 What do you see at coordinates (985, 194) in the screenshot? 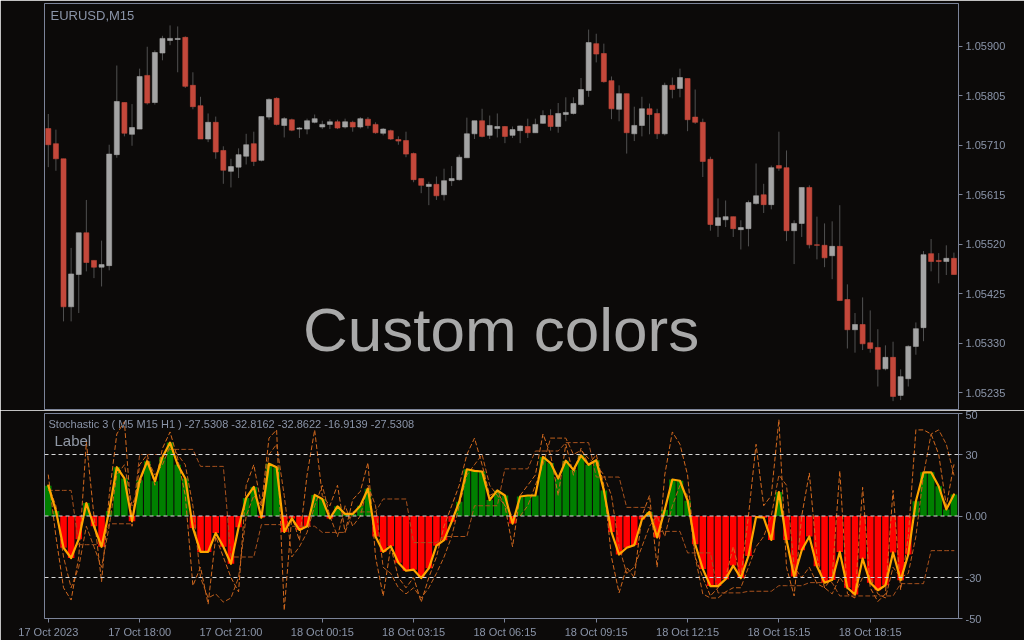
I see `y-tick-label: 1.05615` at bounding box center [985, 194].